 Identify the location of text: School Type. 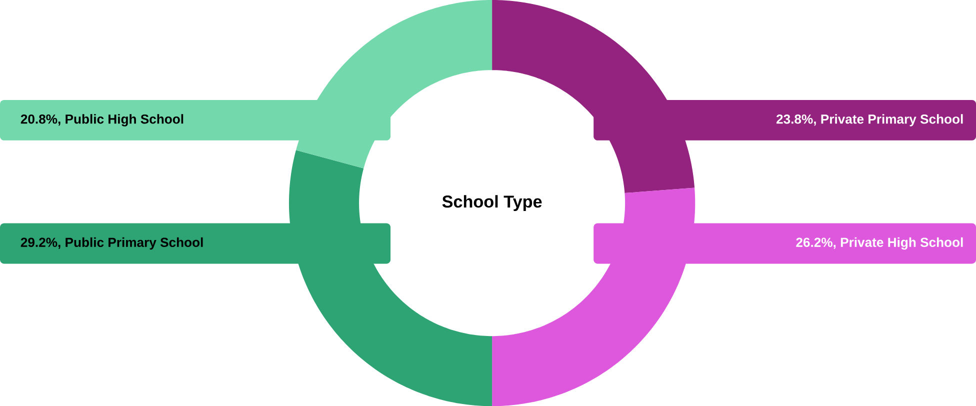
(492, 203).